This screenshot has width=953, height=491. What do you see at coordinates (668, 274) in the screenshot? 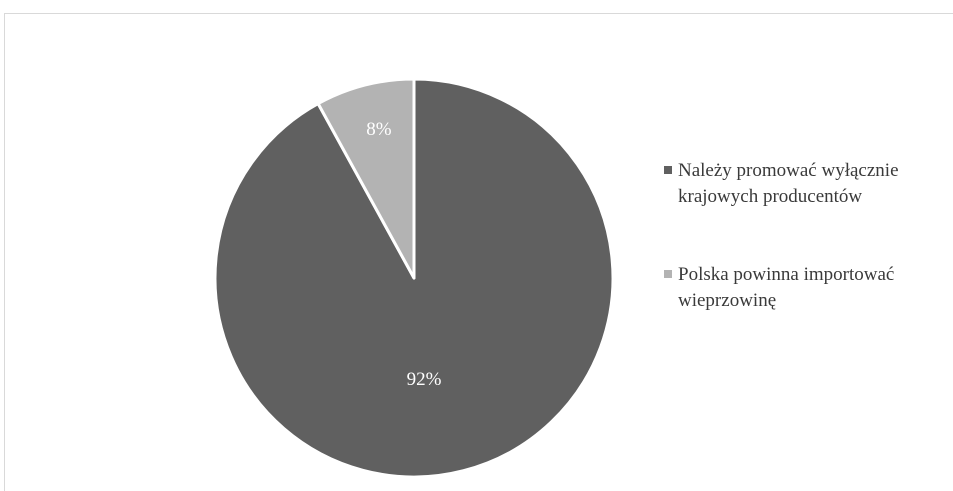
I see `legend-swatch-import` at bounding box center [668, 274].